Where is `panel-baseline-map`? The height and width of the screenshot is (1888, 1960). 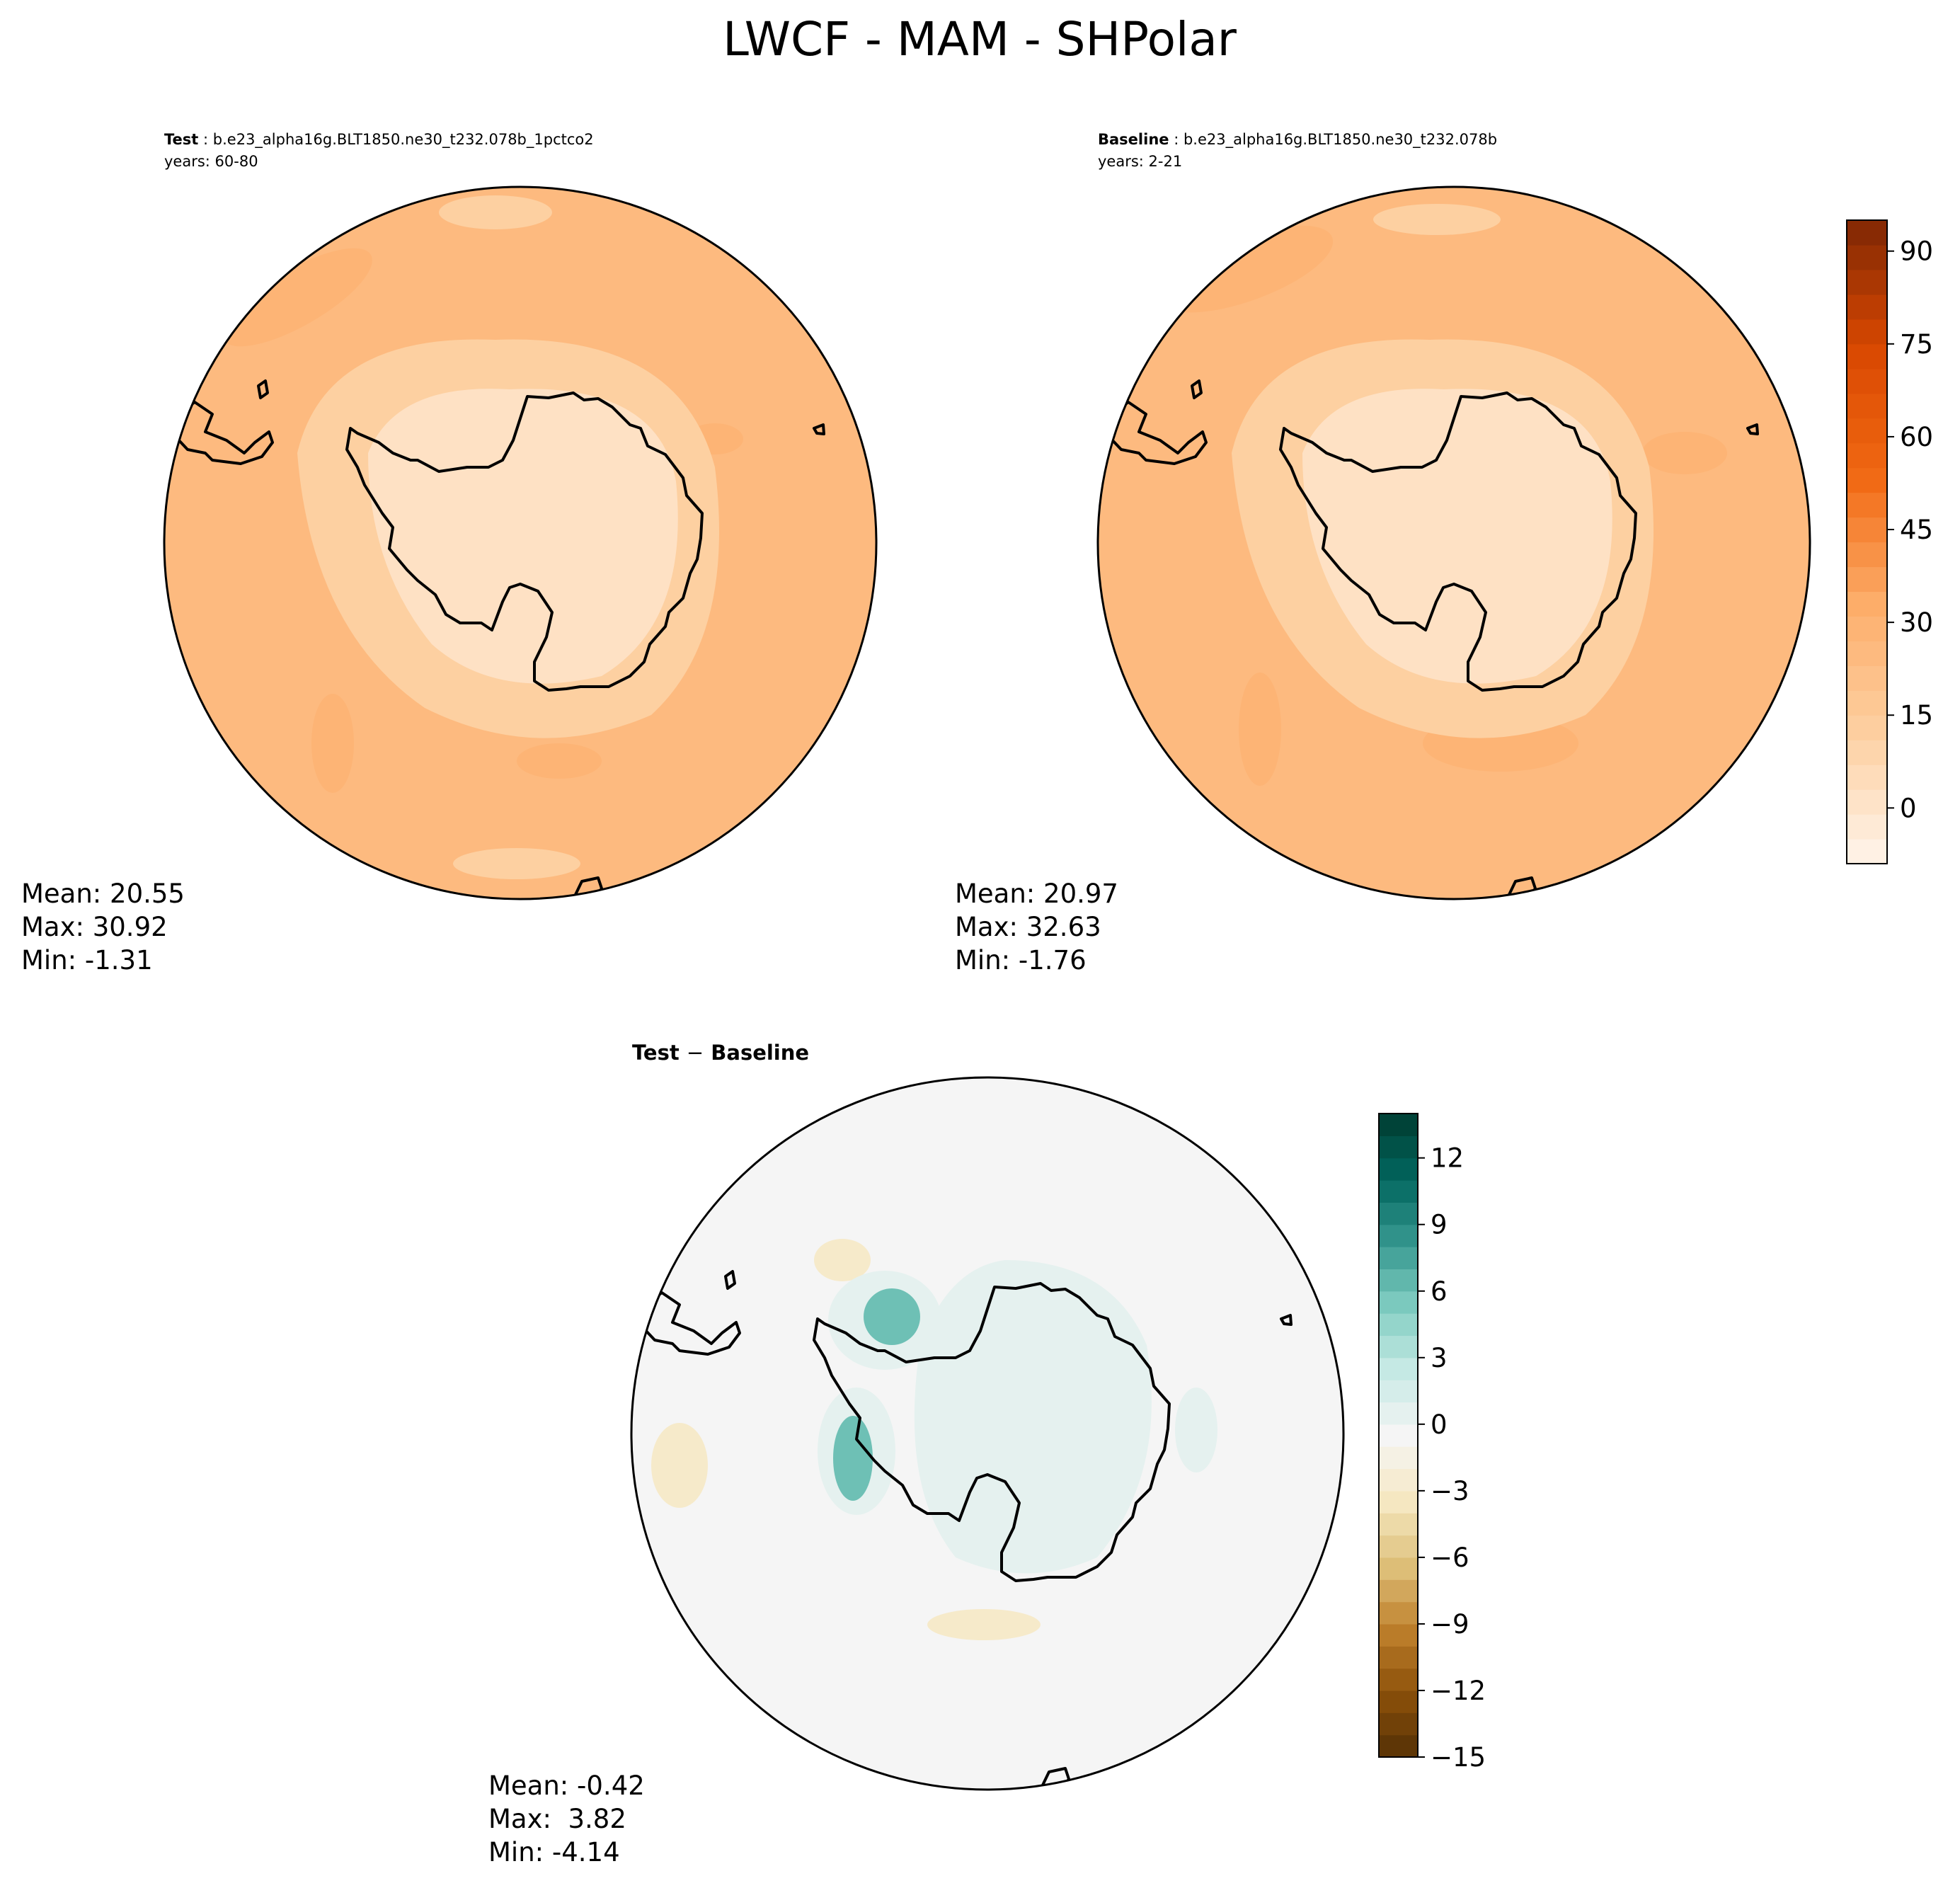 panel-baseline-map is located at coordinates (1454, 543).